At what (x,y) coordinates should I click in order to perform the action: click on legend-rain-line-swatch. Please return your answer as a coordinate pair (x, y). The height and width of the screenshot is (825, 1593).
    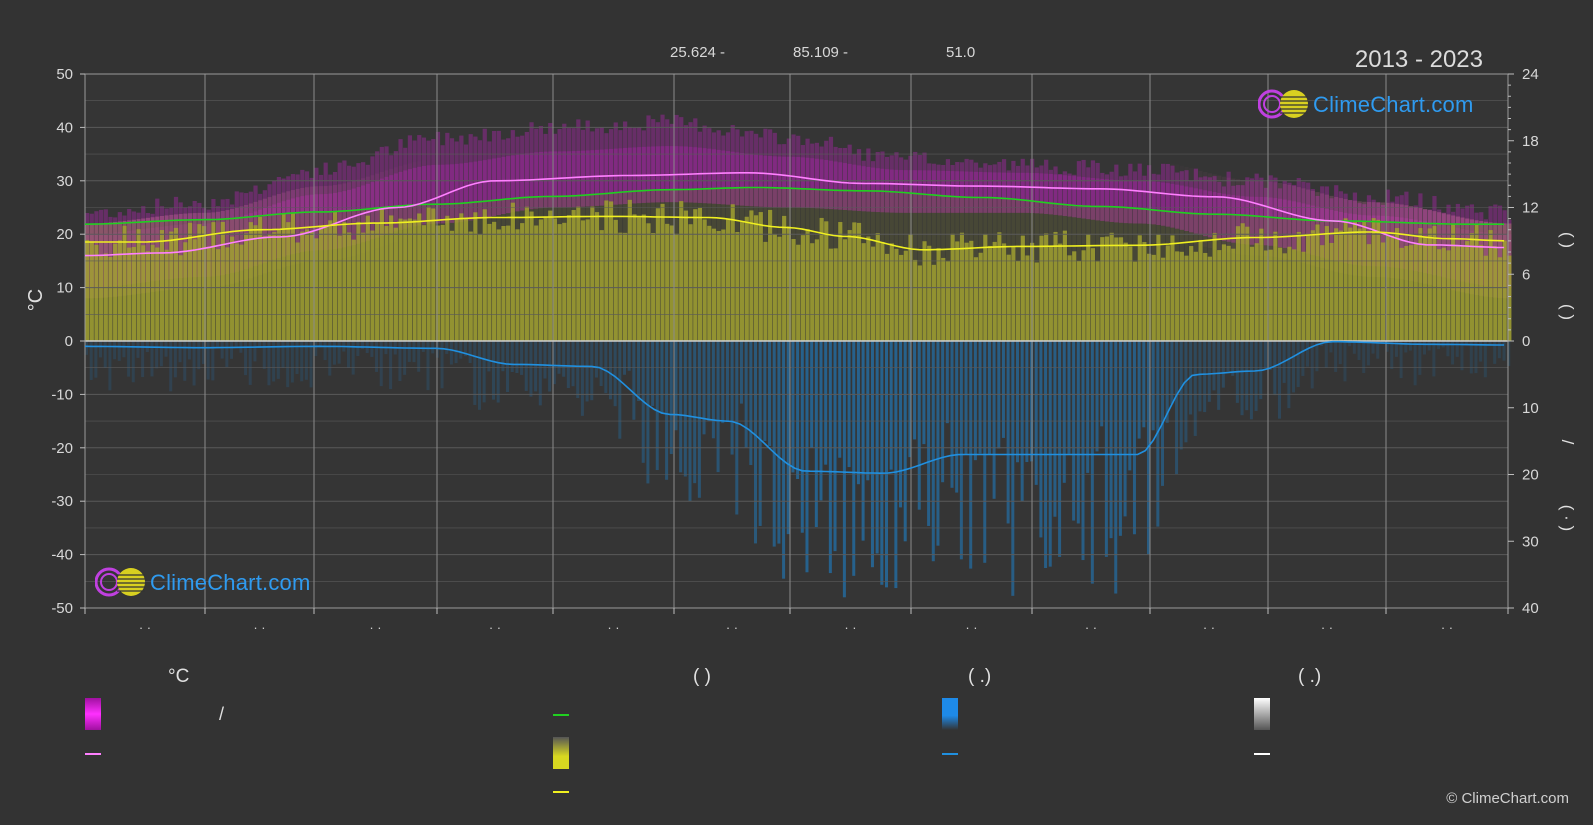
    Looking at the image, I should click on (950, 754).